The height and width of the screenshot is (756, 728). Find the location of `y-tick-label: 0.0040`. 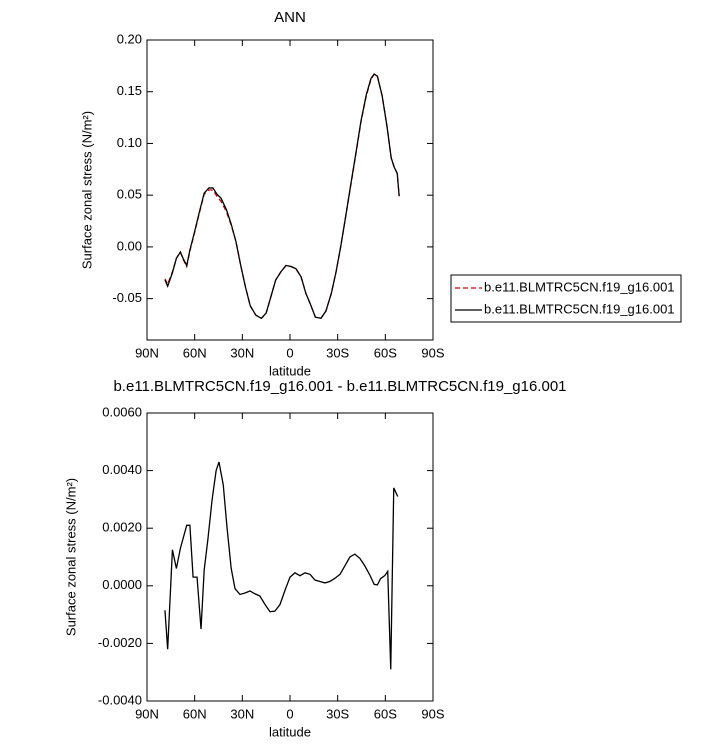

y-tick-label: 0.0040 is located at coordinates (122, 469).